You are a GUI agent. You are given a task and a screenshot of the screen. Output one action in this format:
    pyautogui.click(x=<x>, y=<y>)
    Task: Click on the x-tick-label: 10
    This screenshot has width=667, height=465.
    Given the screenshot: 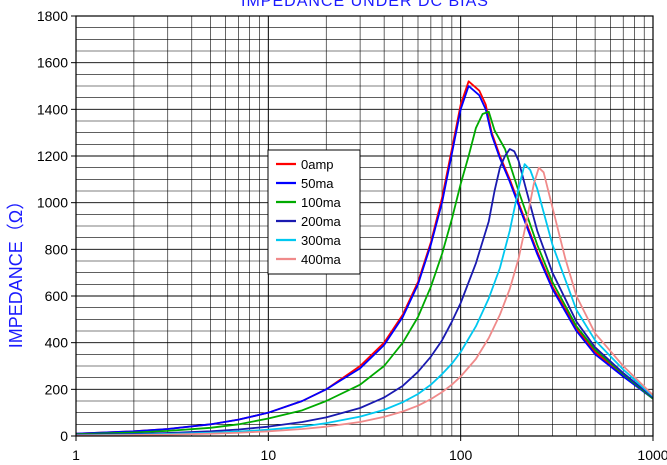 What is the action you would take?
    pyautogui.click(x=269, y=455)
    